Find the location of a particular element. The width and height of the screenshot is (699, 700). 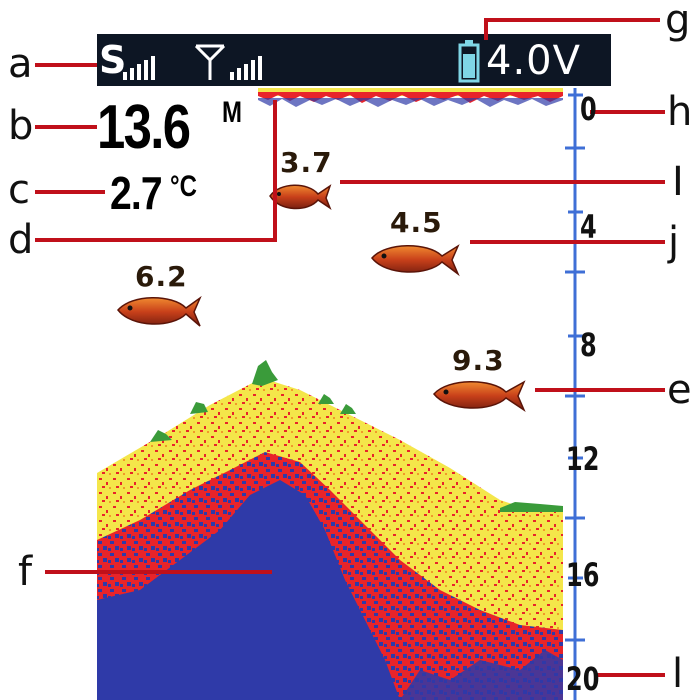

callout-g: g is located at coordinates (678, 21).